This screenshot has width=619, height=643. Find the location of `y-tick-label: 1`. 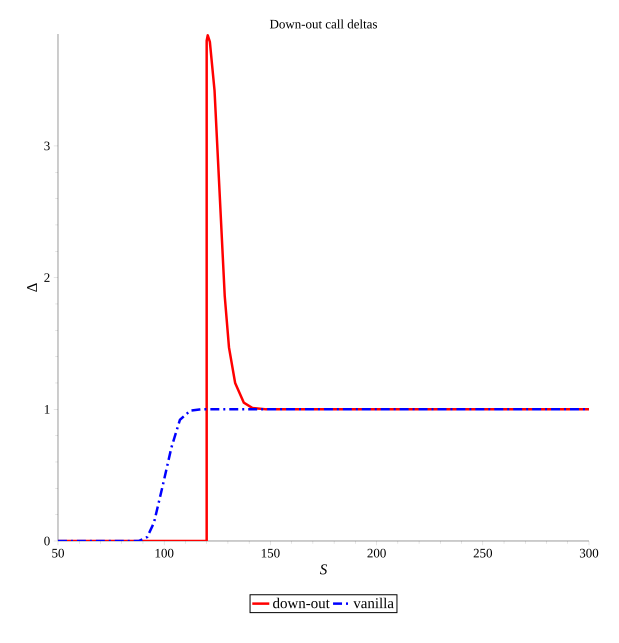

y-tick-label: 1 is located at coordinates (47, 409).